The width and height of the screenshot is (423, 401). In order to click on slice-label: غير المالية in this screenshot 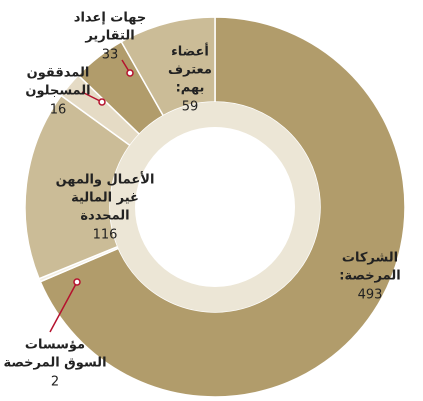, I will do `click(105, 198)`.